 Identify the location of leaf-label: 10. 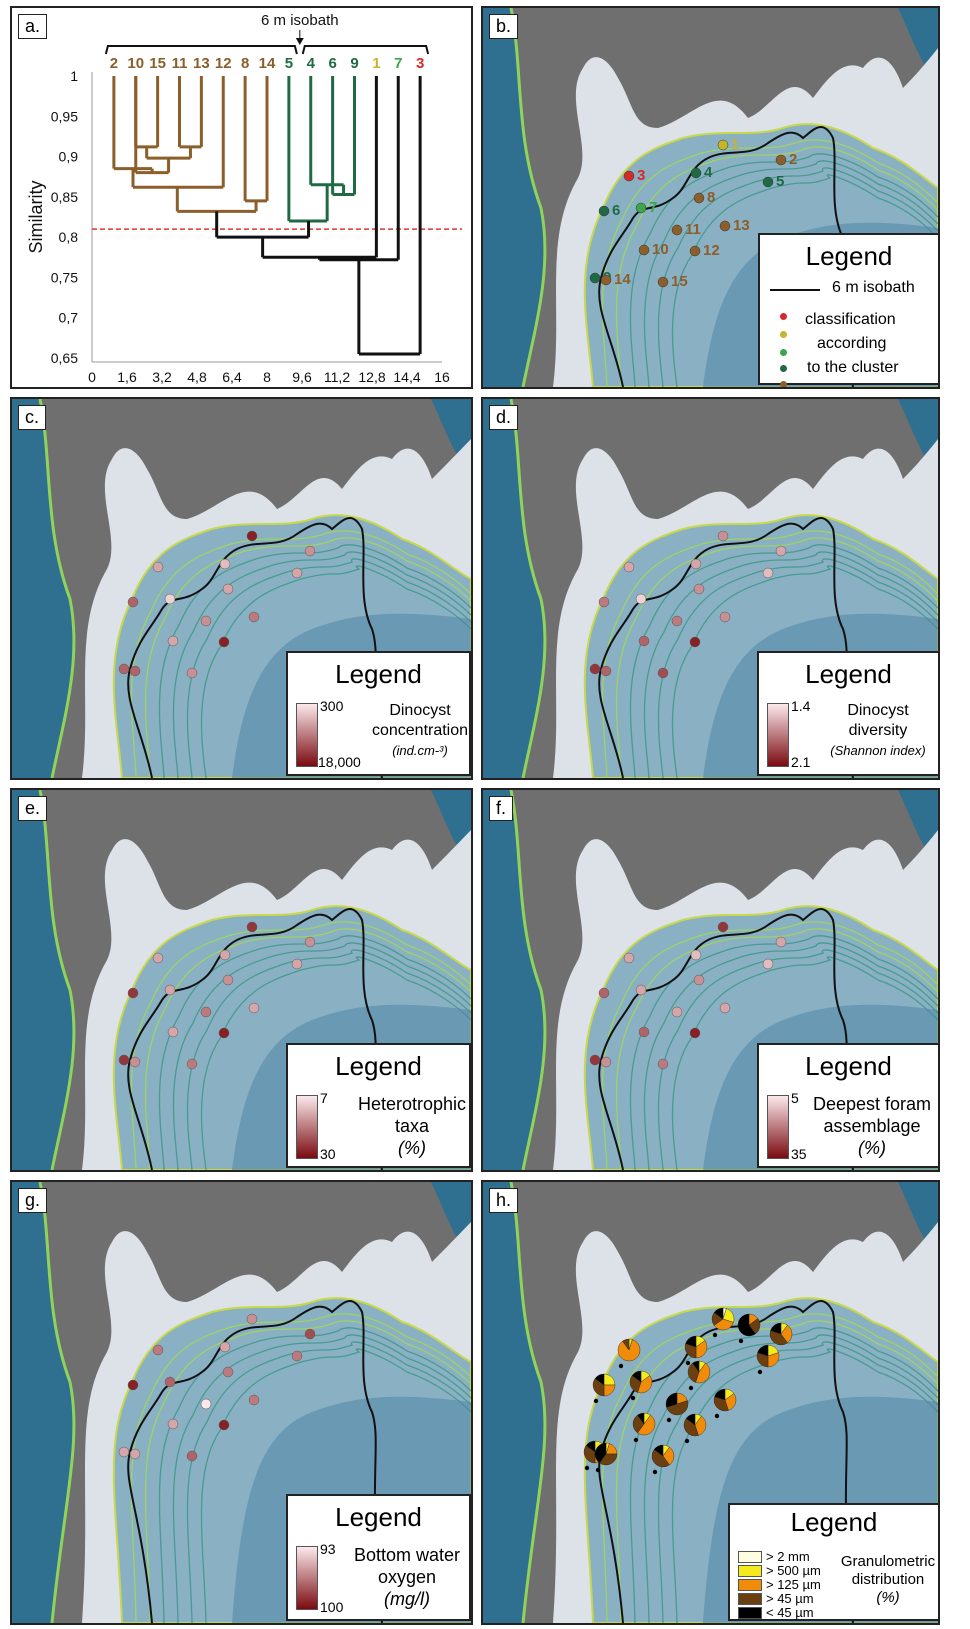
(135, 63).